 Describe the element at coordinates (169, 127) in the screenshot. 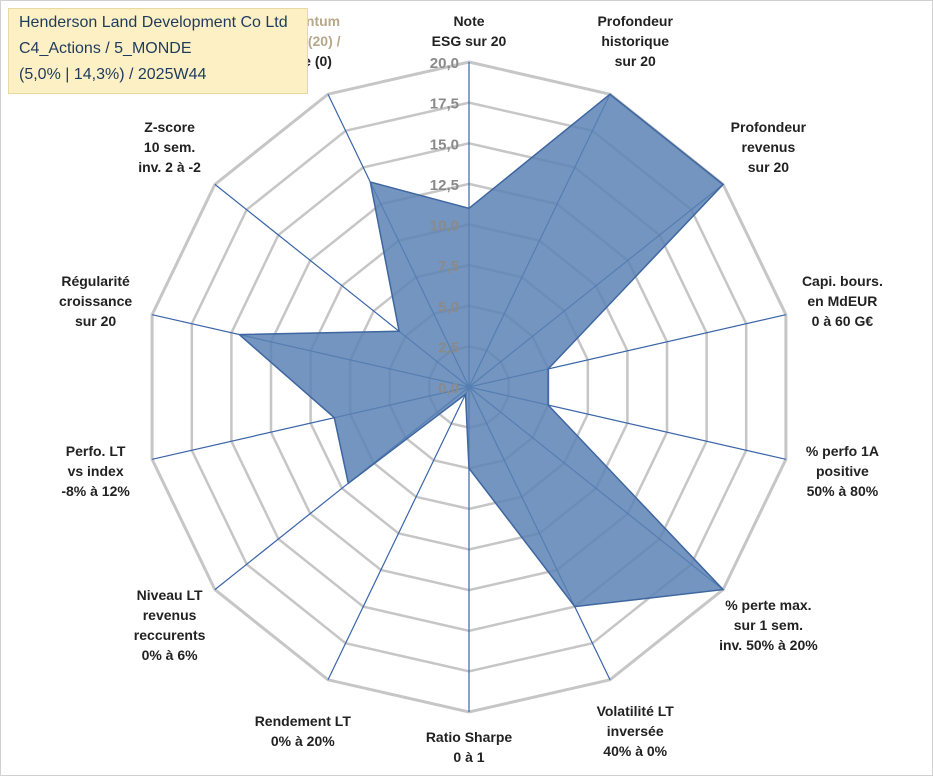

I see `axis-label-line: Z-score` at that location.